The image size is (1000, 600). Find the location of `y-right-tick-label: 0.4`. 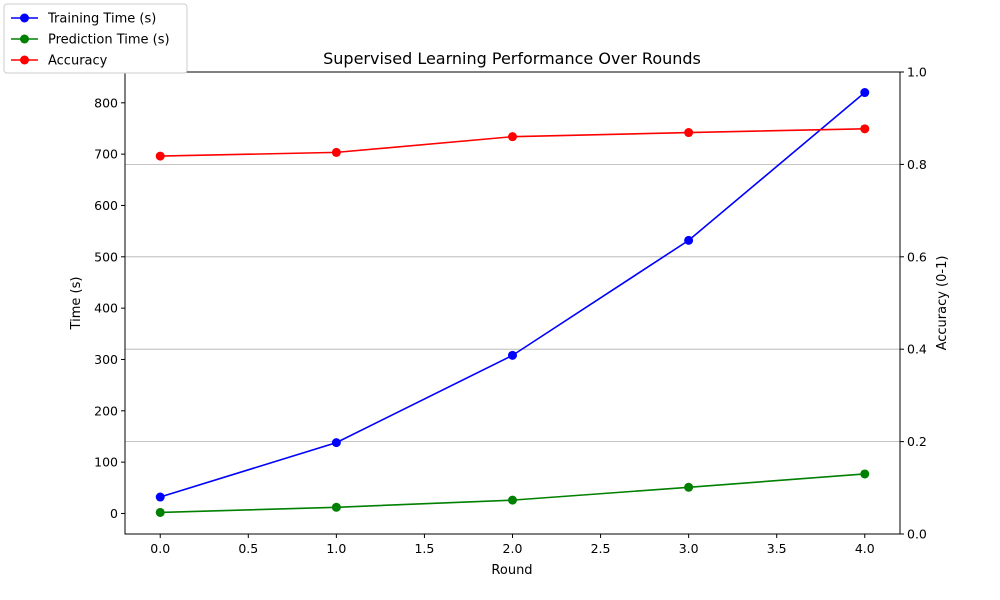

y-right-tick-label: 0.4 is located at coordinates (917, 349).